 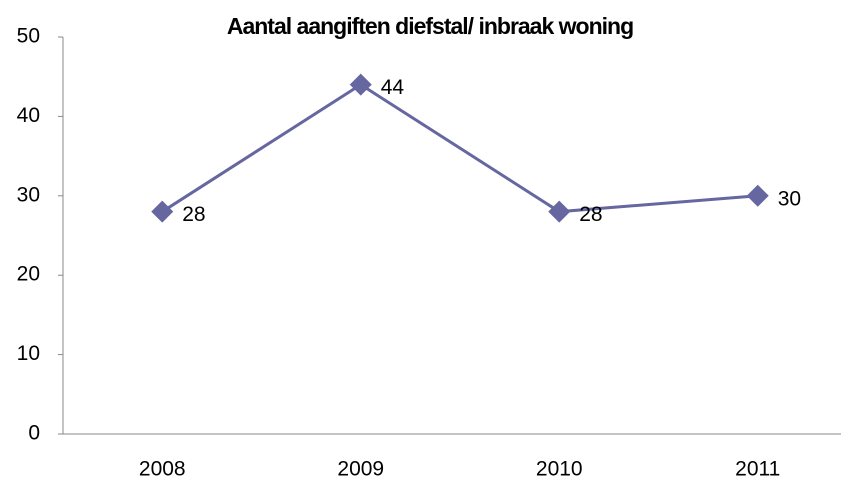 I want to click on y-tick-label: 0, so click(x=34, y=433).